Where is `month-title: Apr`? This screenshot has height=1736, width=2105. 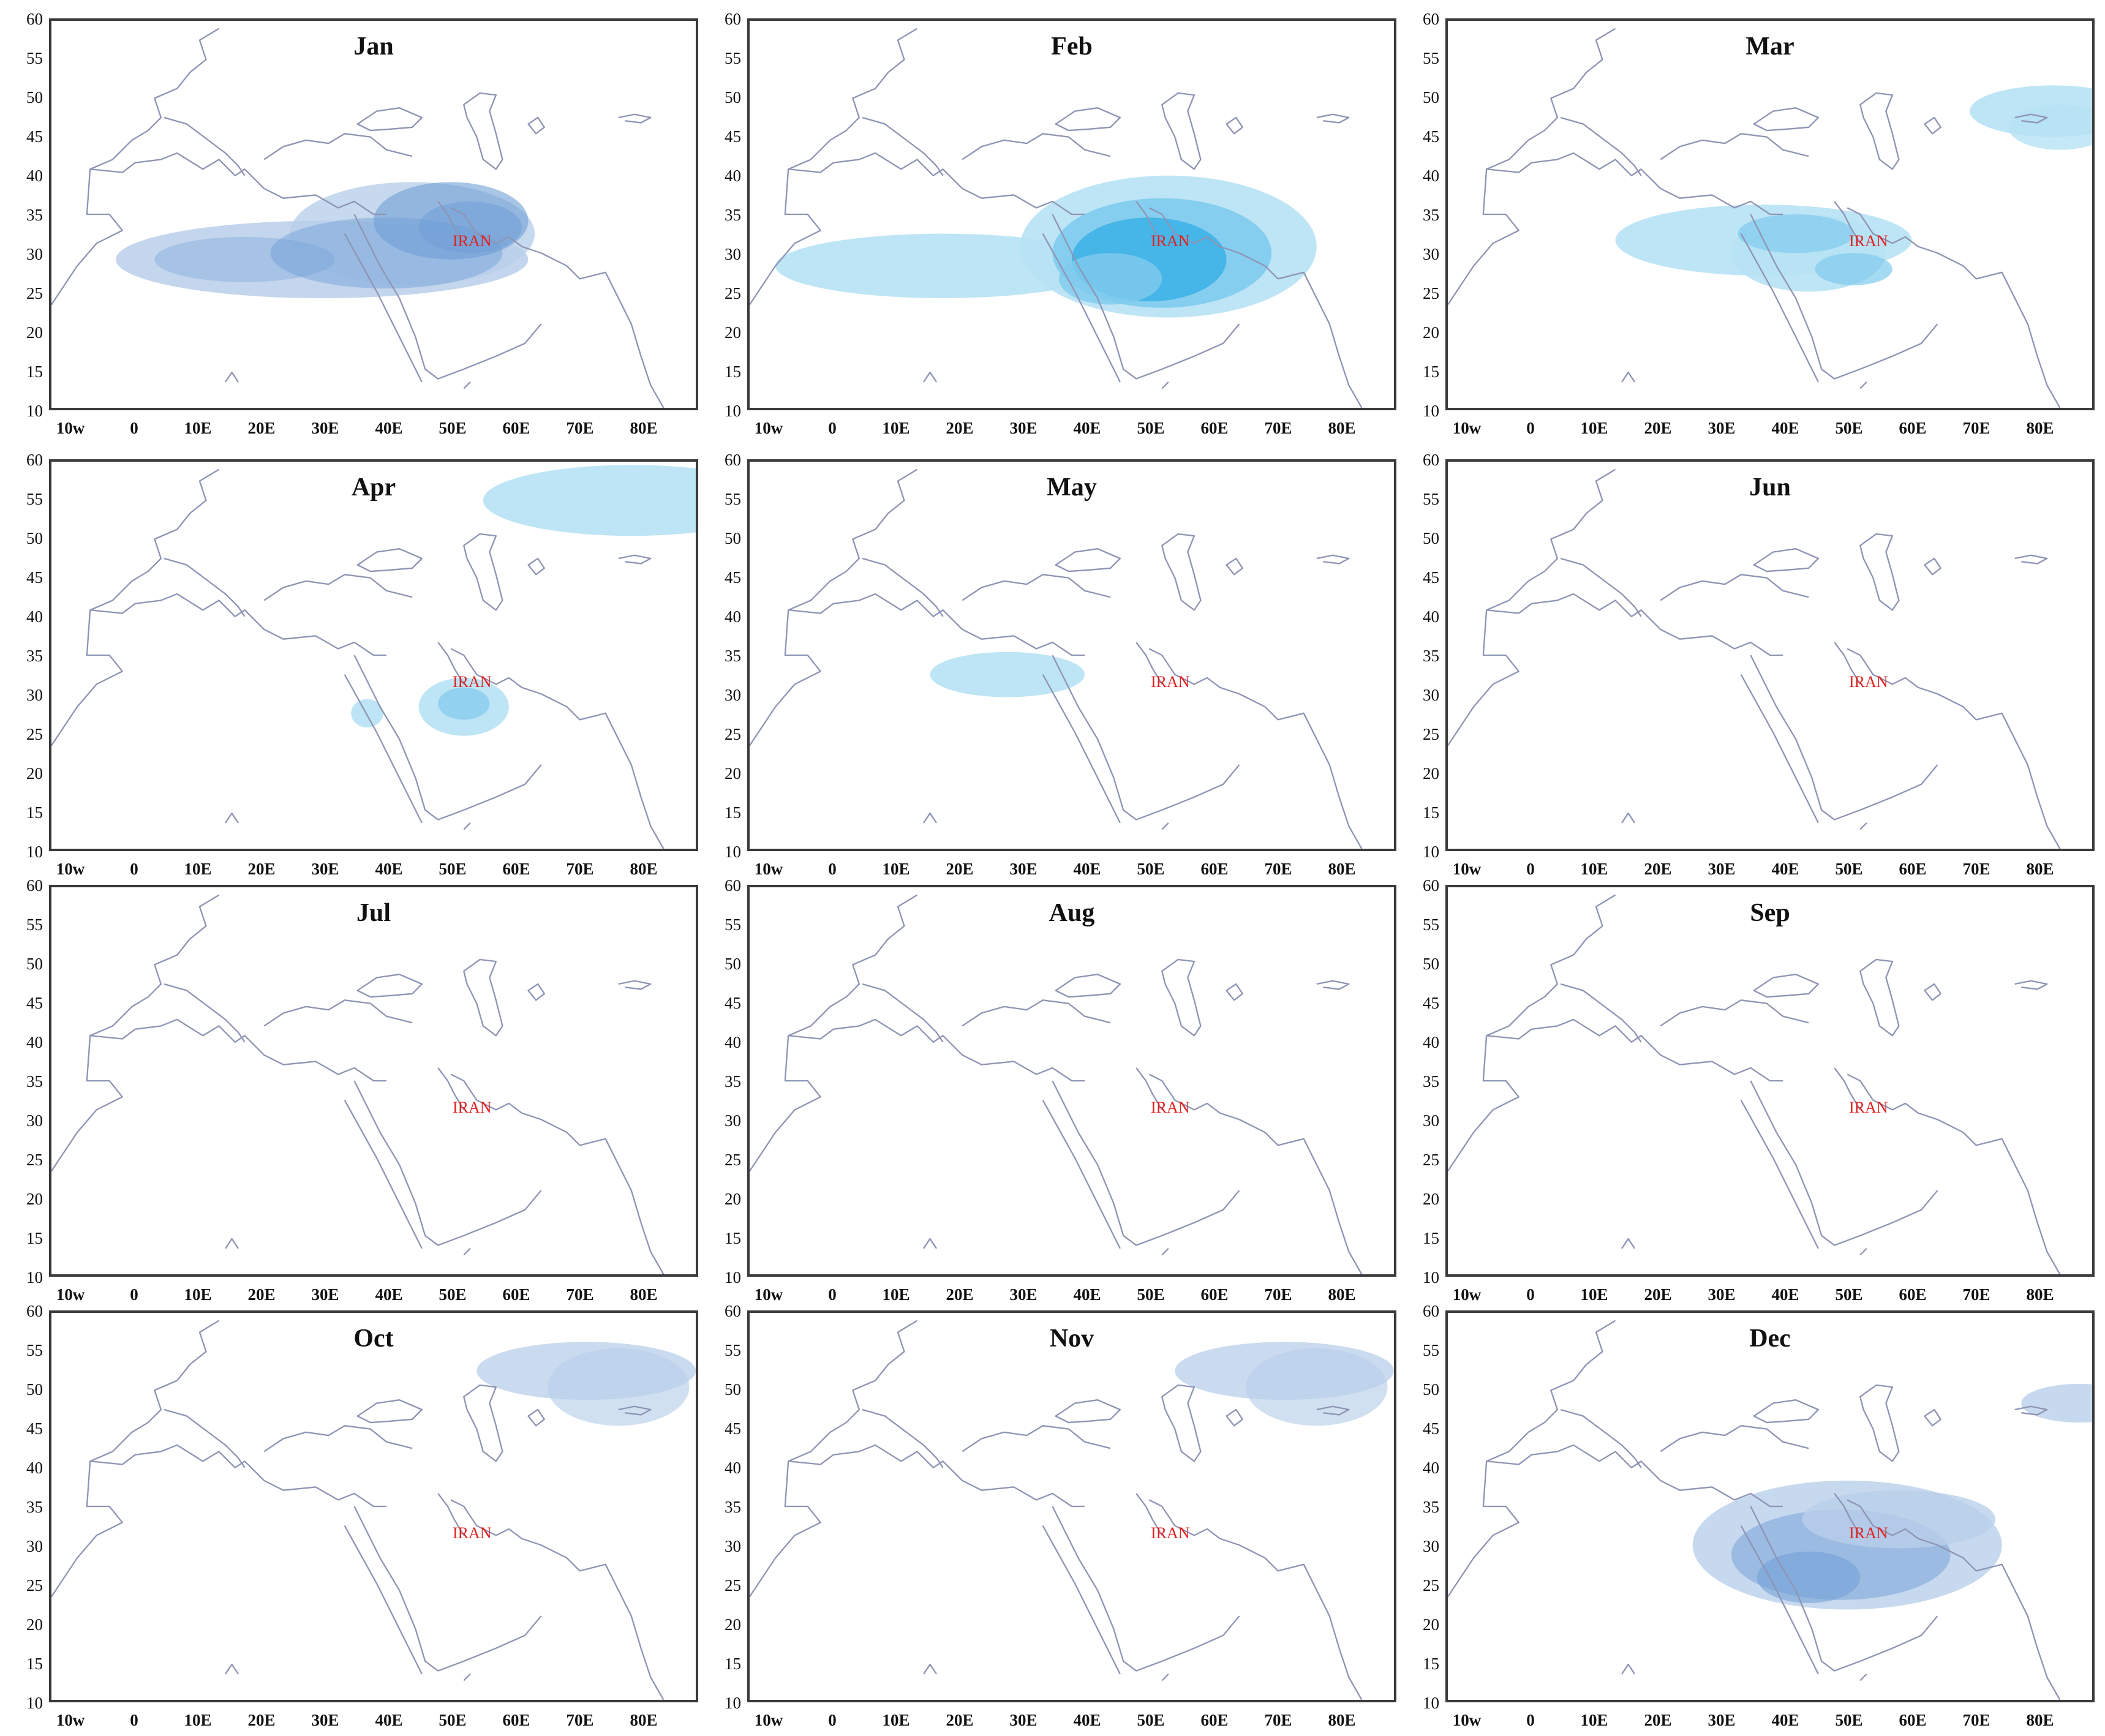 month-title: Apr is located at coordinates (373, 487).